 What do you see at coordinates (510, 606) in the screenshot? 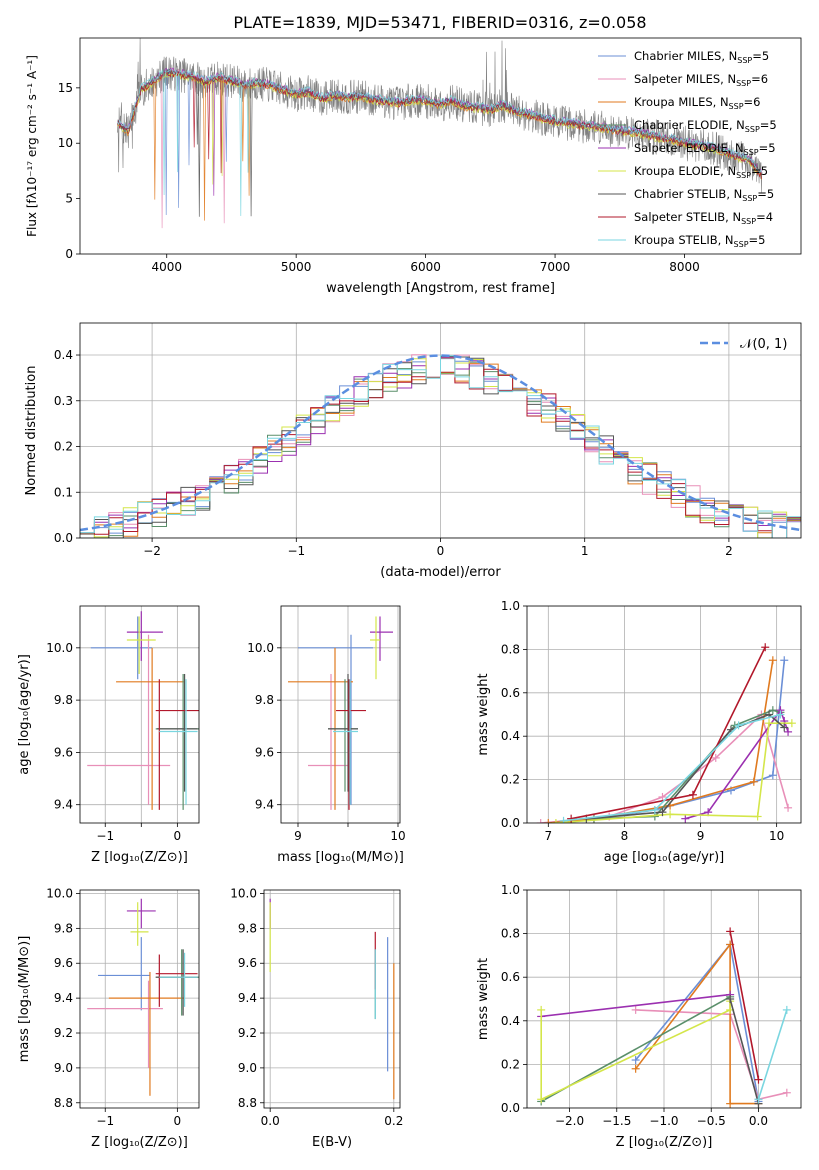
I see `age-vs-weight-ytick-label: 1.0` at bounding box center [510, 606].